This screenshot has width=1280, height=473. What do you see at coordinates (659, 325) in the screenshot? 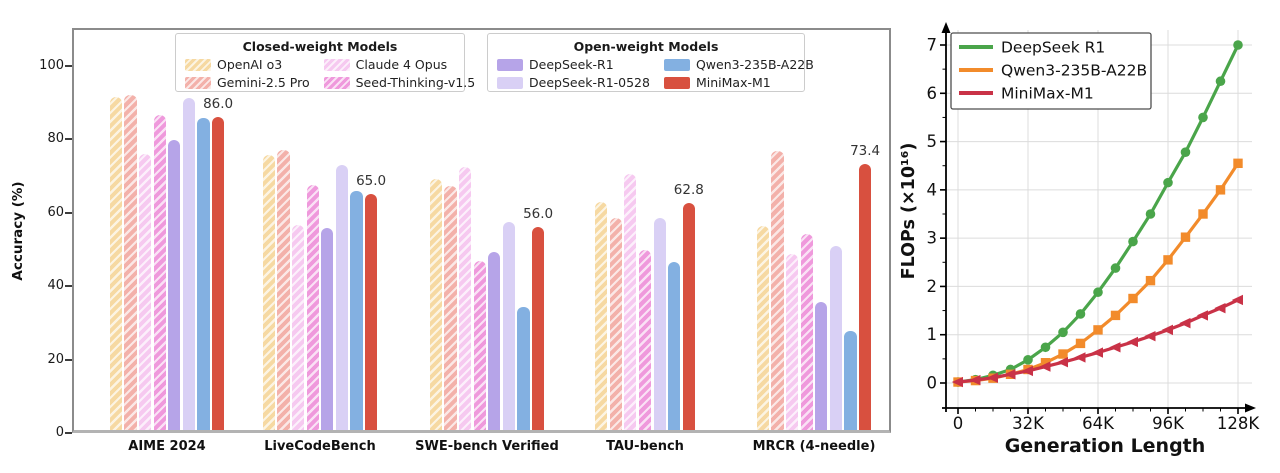
I see `bar-deepseek-r1-0528-tau-bench` at bounding box center [659, 325].